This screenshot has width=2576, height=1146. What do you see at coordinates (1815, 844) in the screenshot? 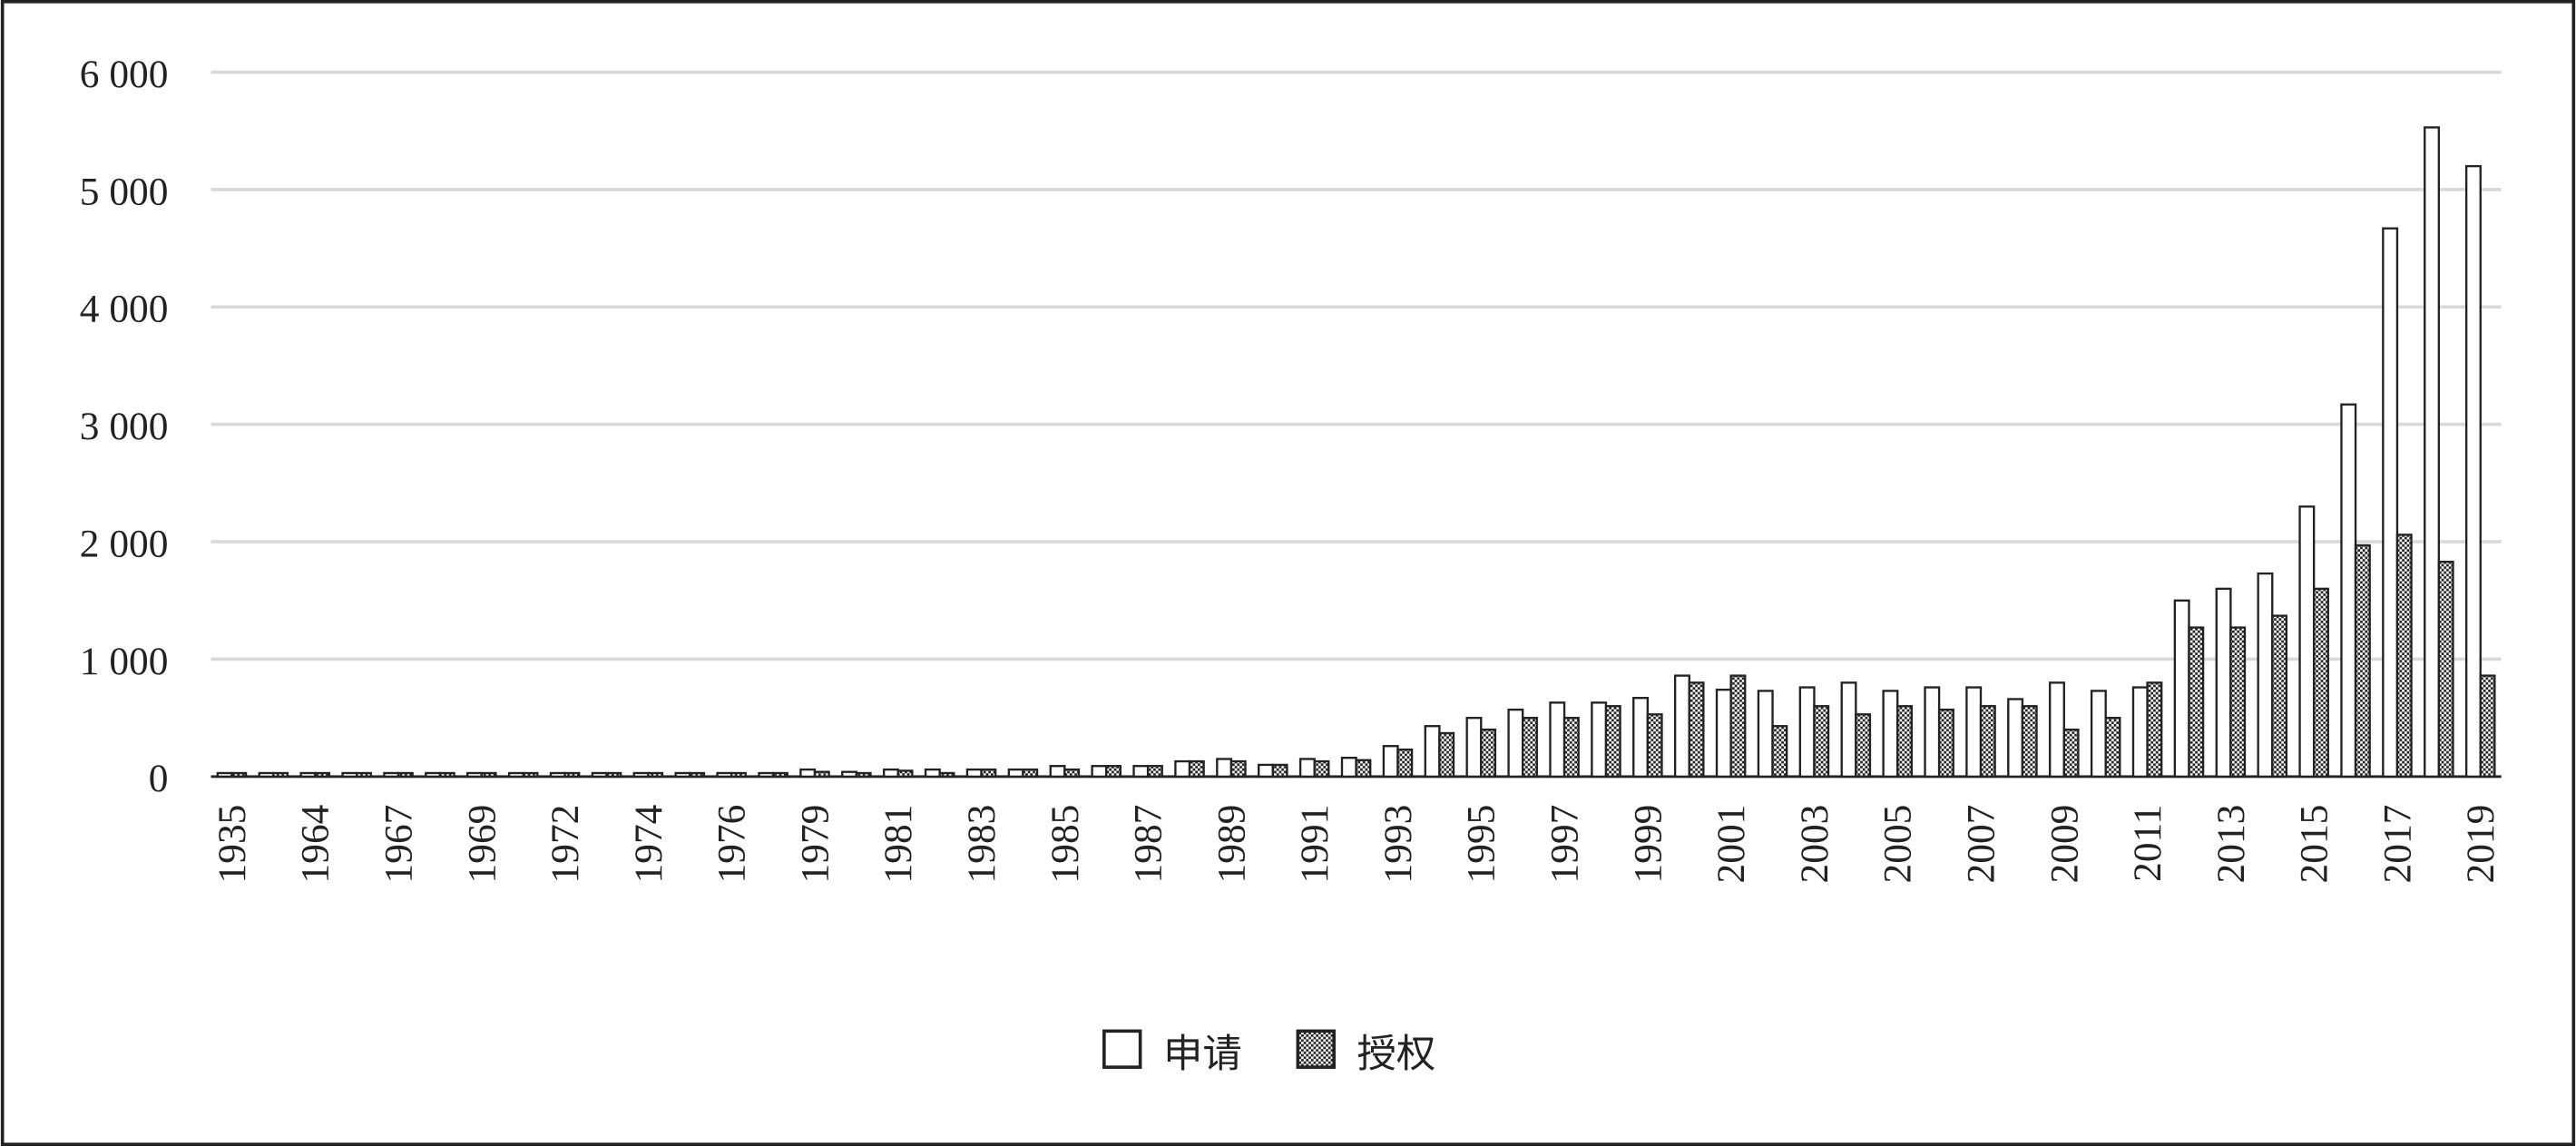
I see `x-tick-label: 2003` at bounding box center [1815, 844].